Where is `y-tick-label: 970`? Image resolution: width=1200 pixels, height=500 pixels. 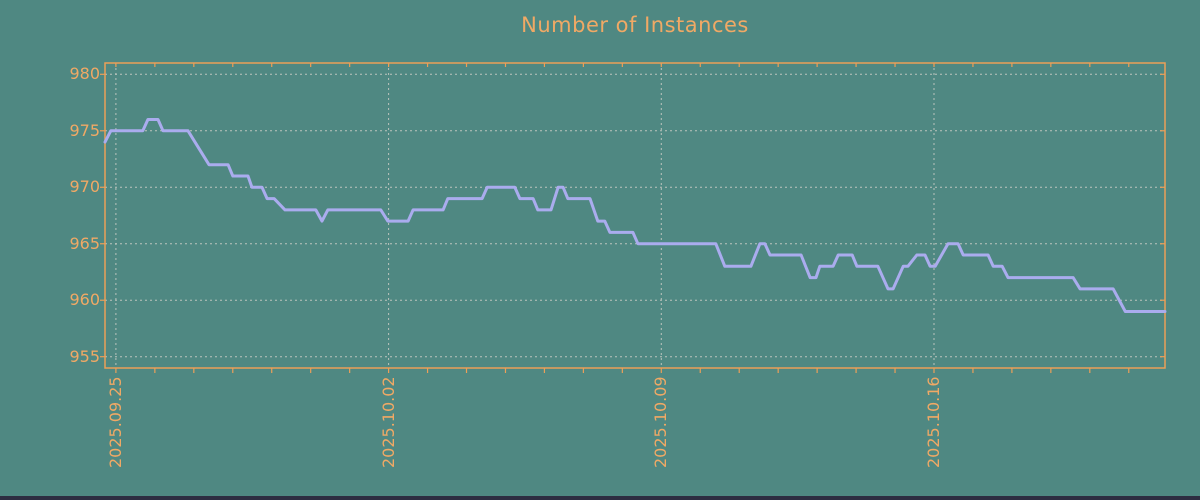
y-tick-label: 970 is located at coordinates (84, 187).